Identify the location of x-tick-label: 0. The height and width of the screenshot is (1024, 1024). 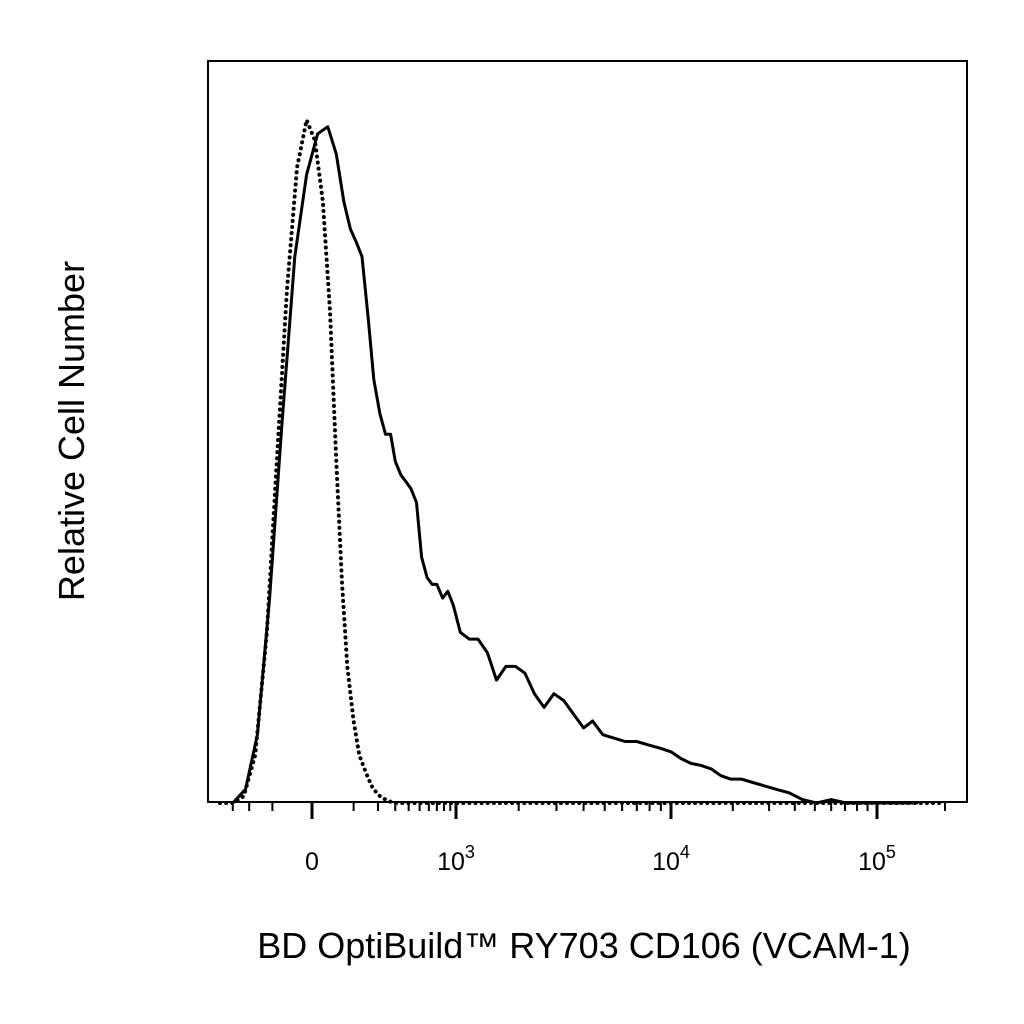
(312, 862).